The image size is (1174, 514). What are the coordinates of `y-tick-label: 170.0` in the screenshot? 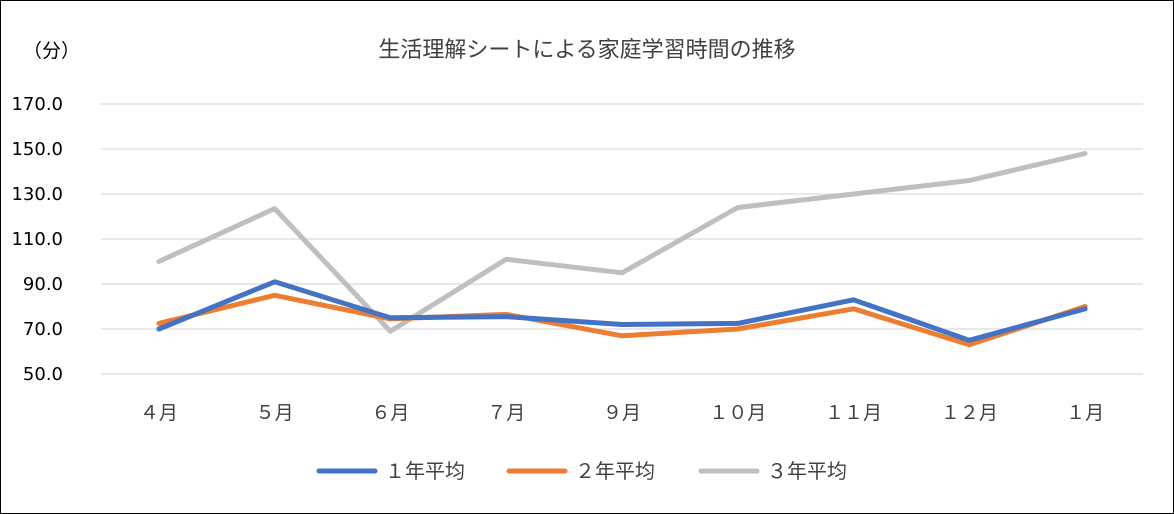 It's located at (37, 104).